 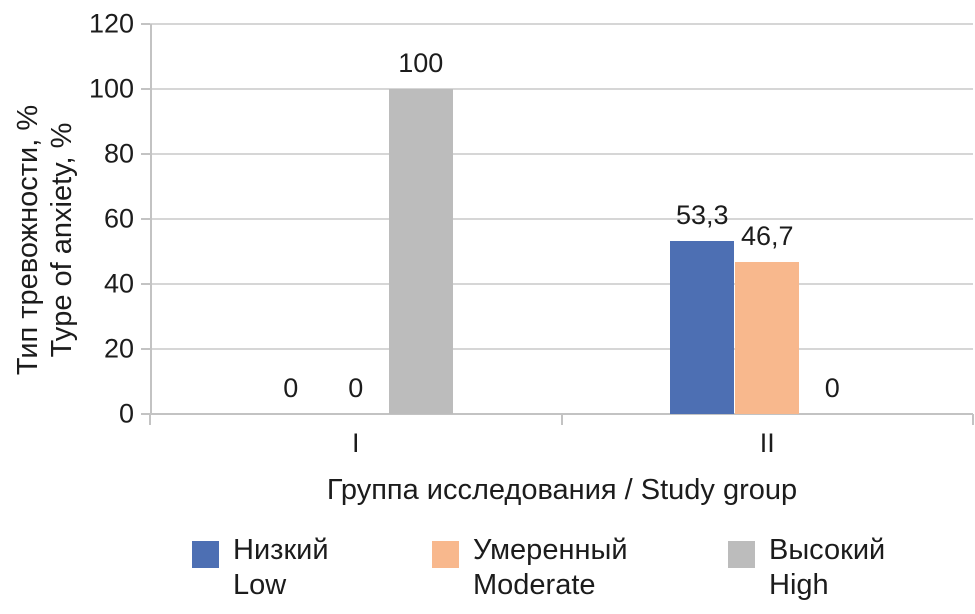 What do you see at coordinates (827, 568) in the screenshot?
I see `legend-label-high: Высокий High` at bounding box center [827, 568].